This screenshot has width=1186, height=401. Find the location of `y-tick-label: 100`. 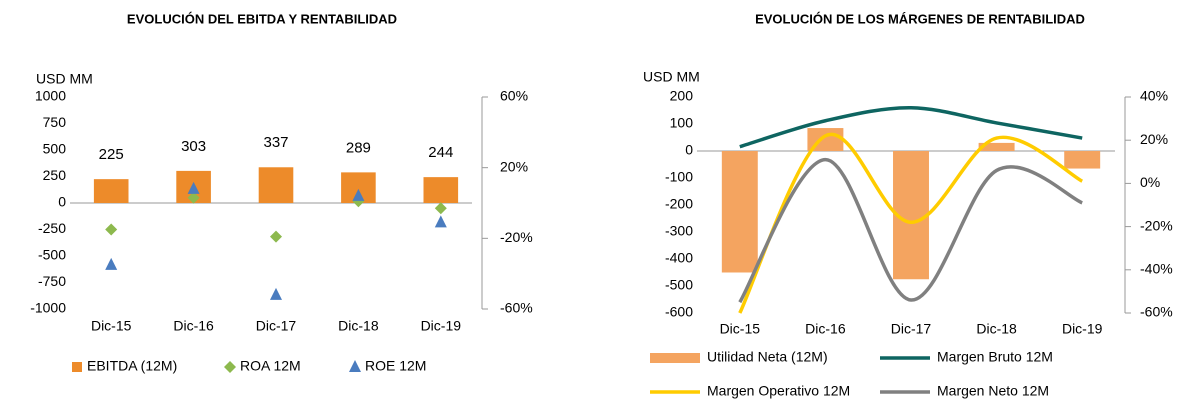

y-tick-label: 100 is located at coordinates (682, 123).